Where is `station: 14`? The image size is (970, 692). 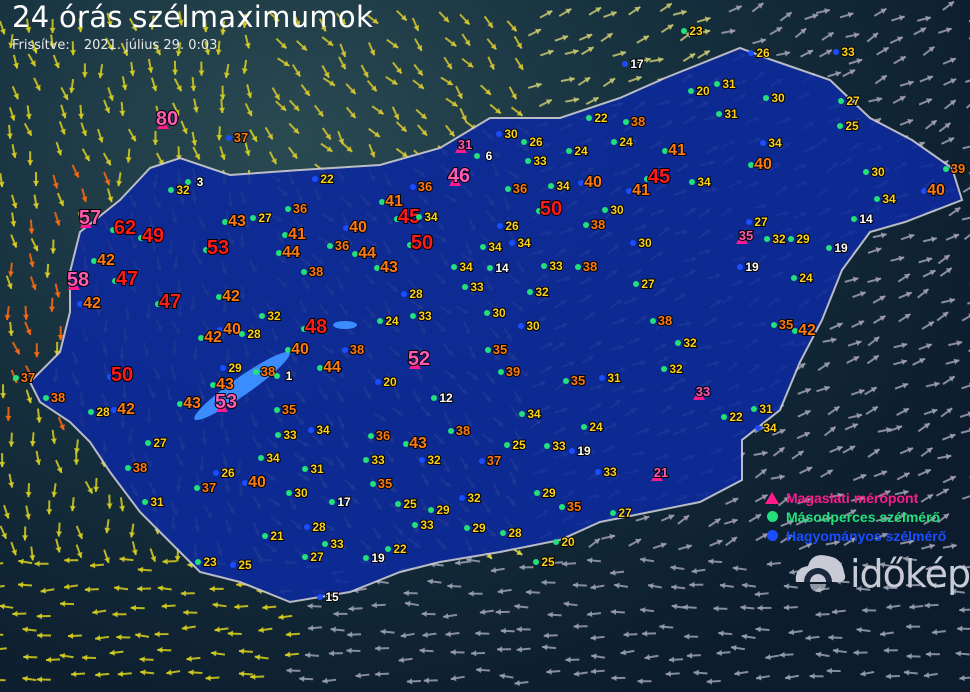 station: 14 is located at coordinates (498, 268).